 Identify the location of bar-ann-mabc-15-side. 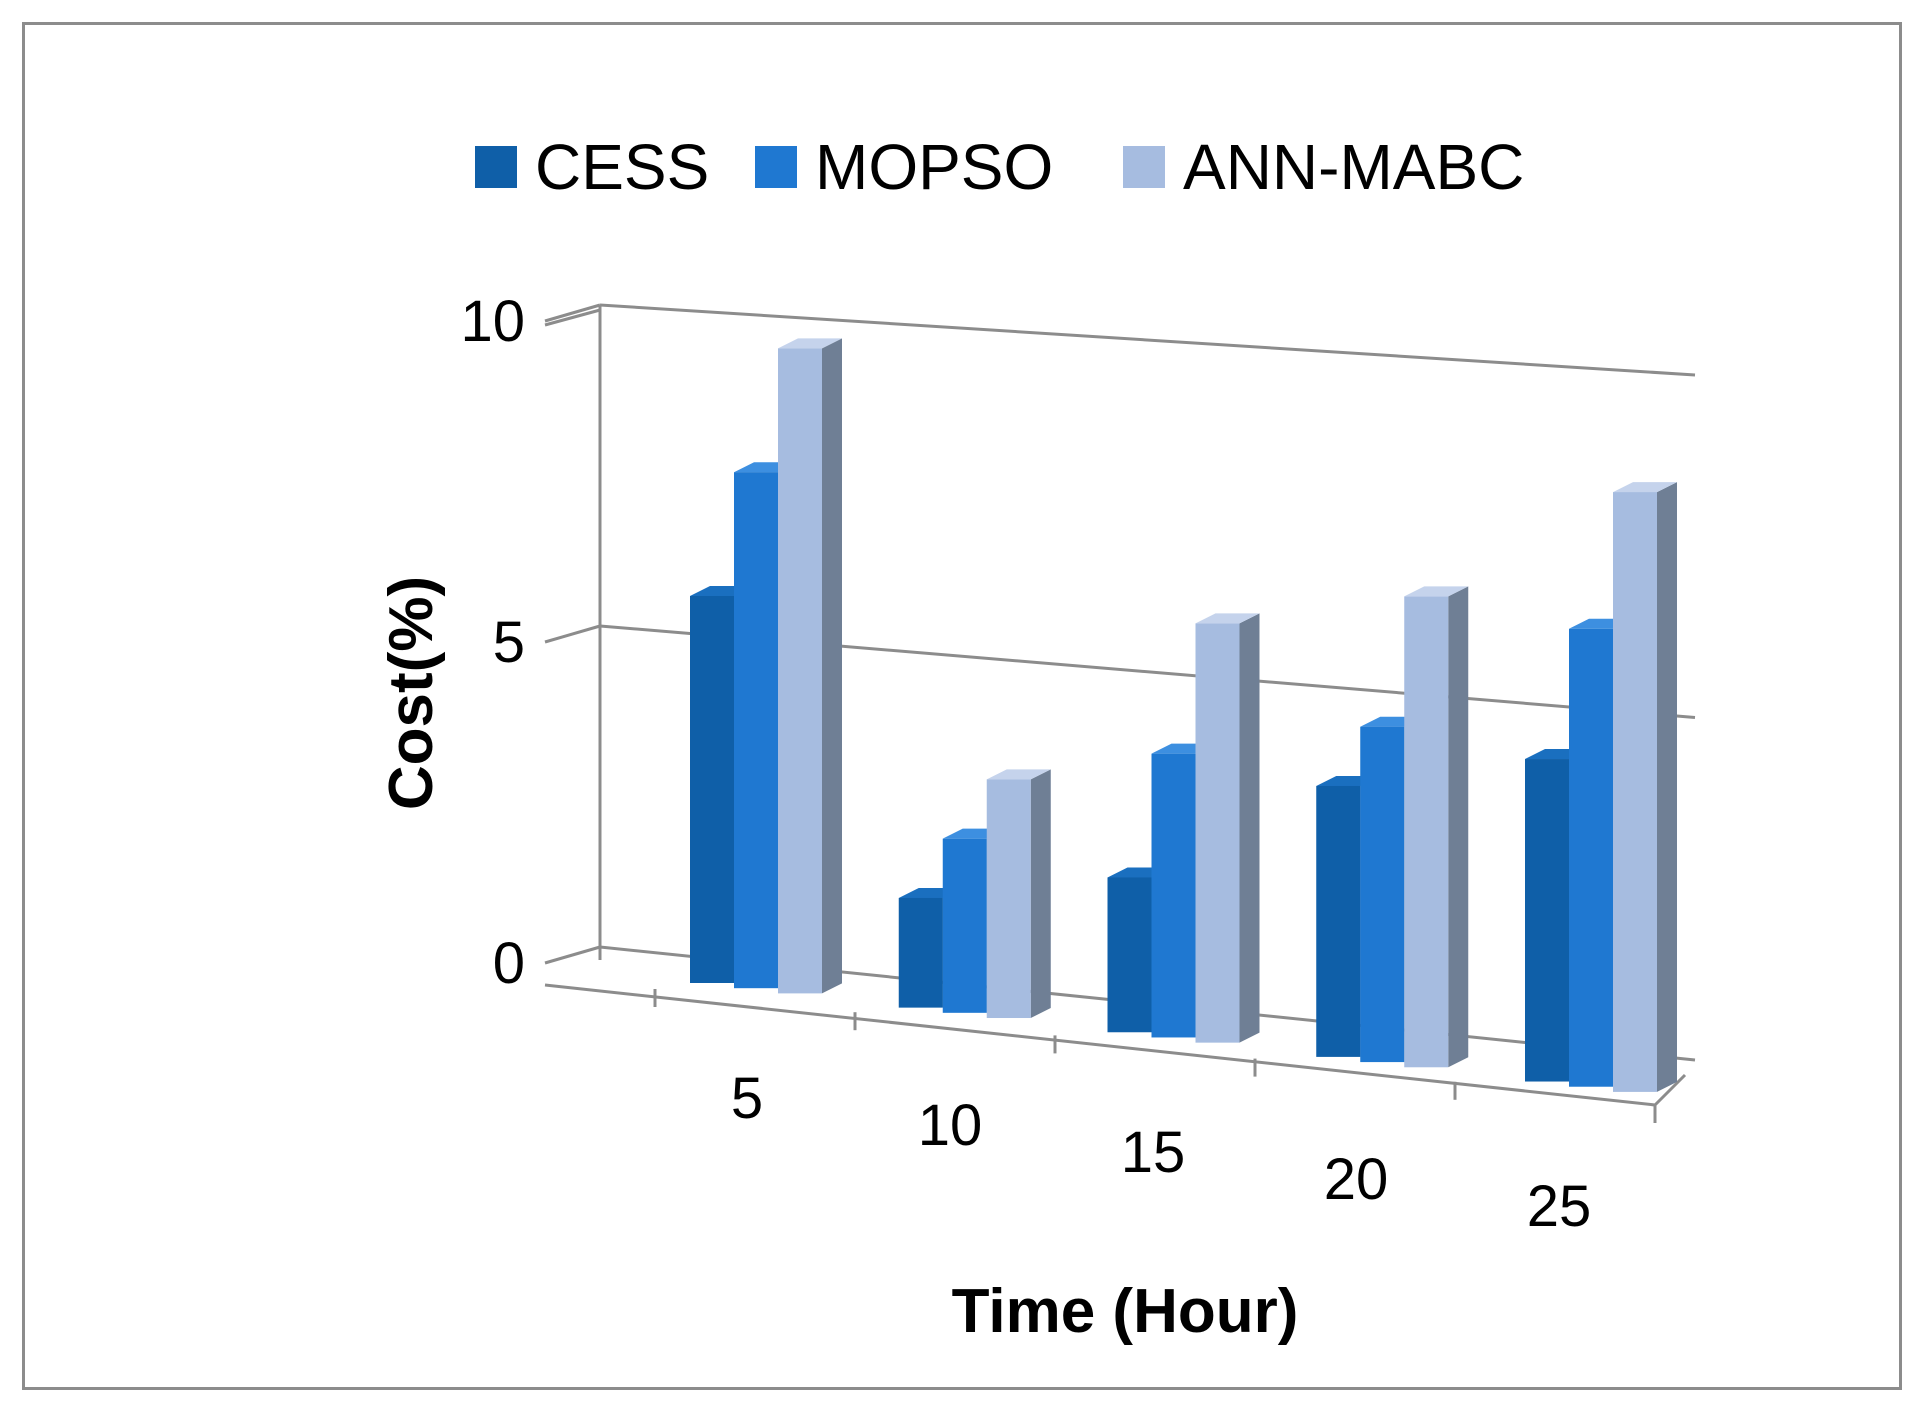
(1249, 828).